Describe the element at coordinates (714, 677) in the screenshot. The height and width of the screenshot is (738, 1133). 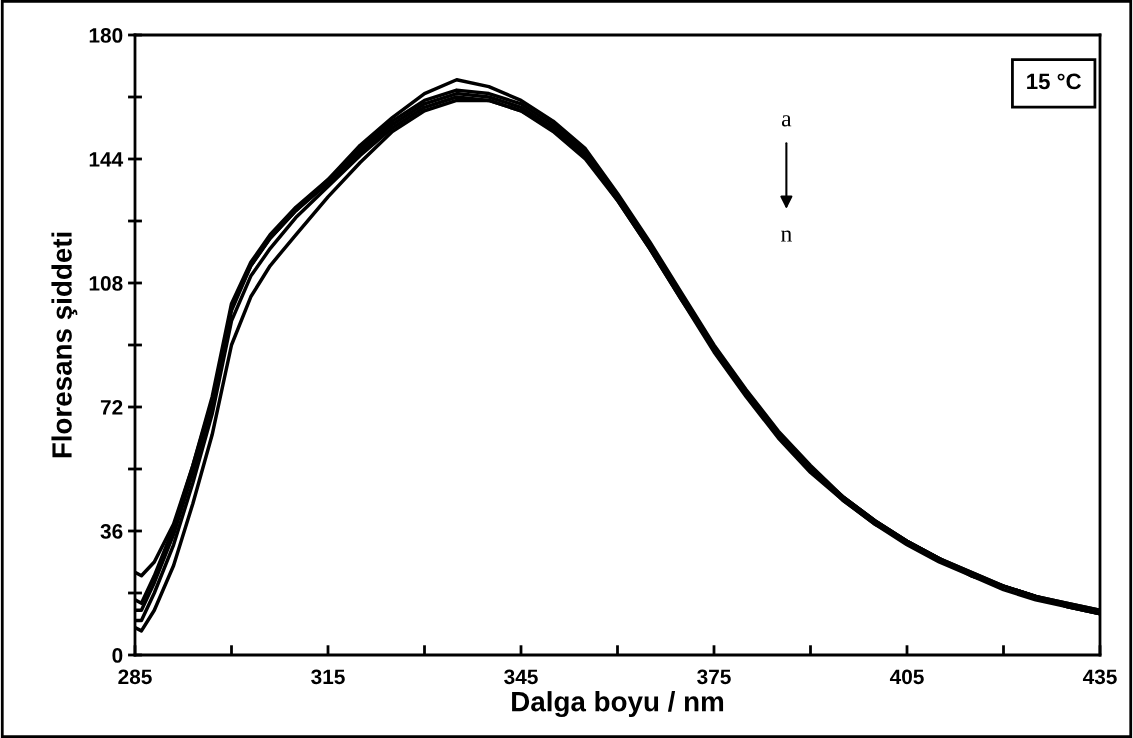
I see `x-tick-label: 375` at that location.